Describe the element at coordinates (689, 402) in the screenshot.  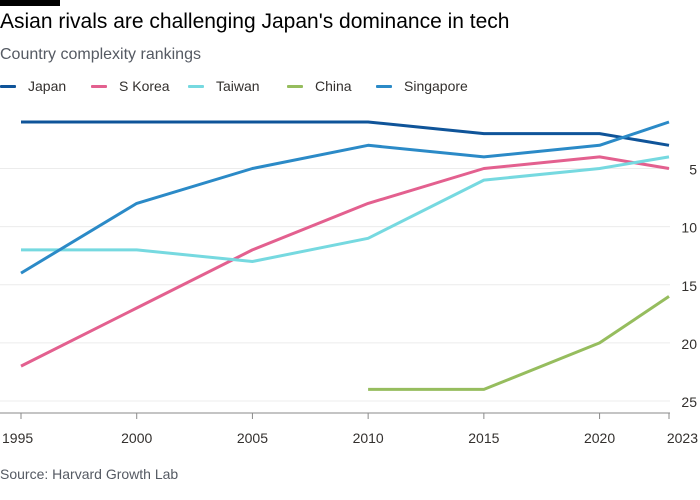
I see `y-tick-label: 25` at that location.